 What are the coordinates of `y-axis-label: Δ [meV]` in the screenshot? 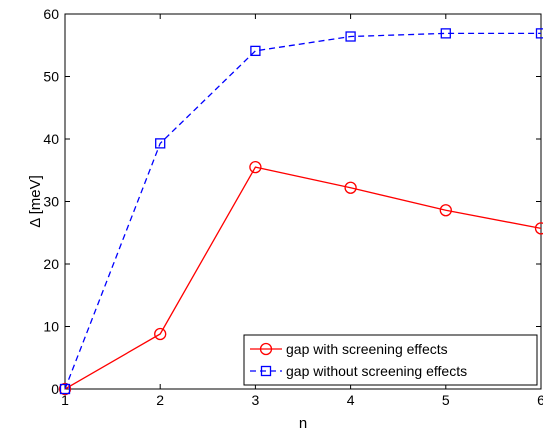 It's located at (35, 201).